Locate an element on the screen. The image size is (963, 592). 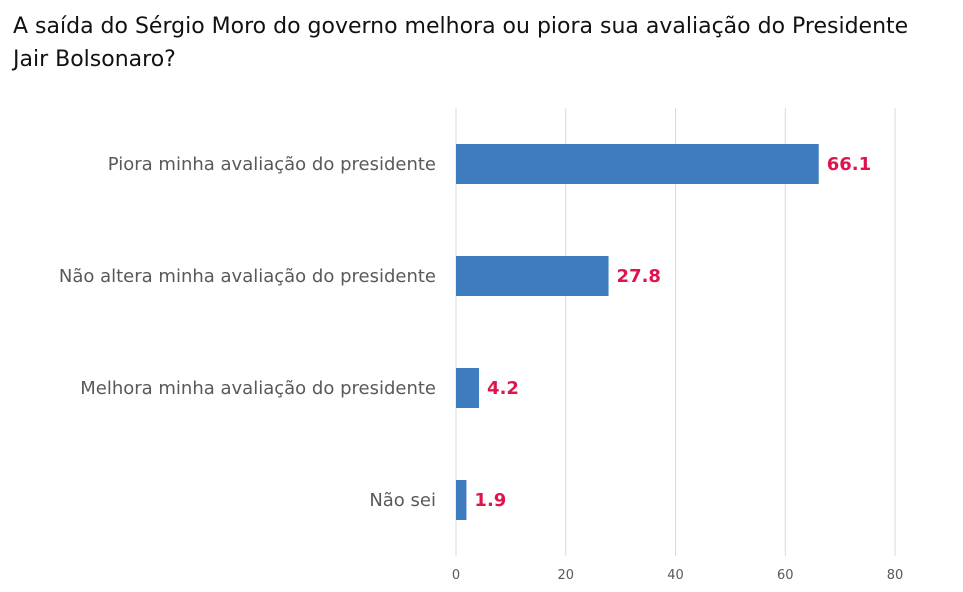
x-axis-ticks: 0 20 40 60 80 is located at coordinates (677, 575).